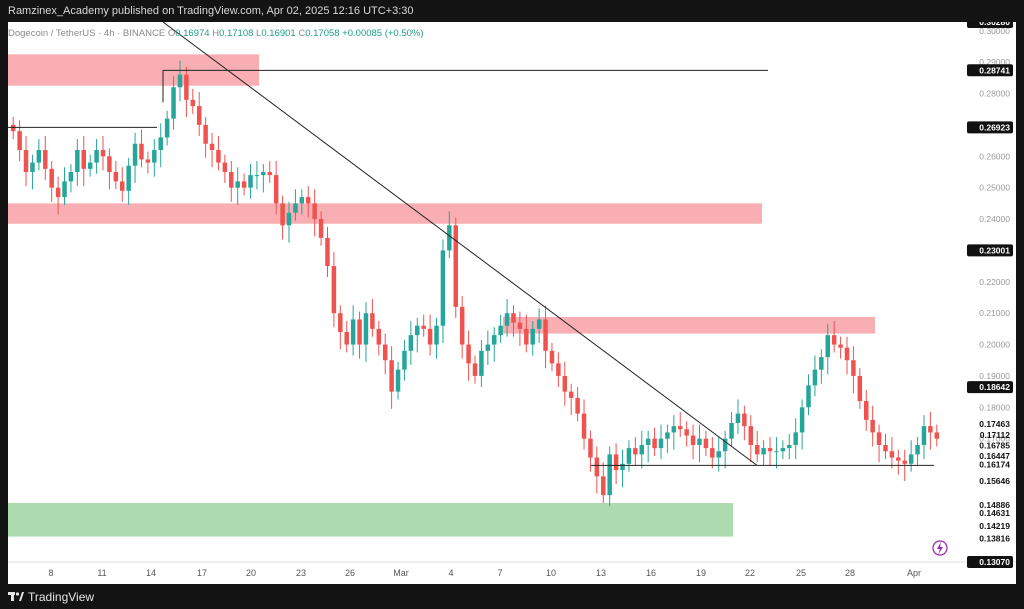  I want to click on x-tick-label: Mar, so click(401, 573).